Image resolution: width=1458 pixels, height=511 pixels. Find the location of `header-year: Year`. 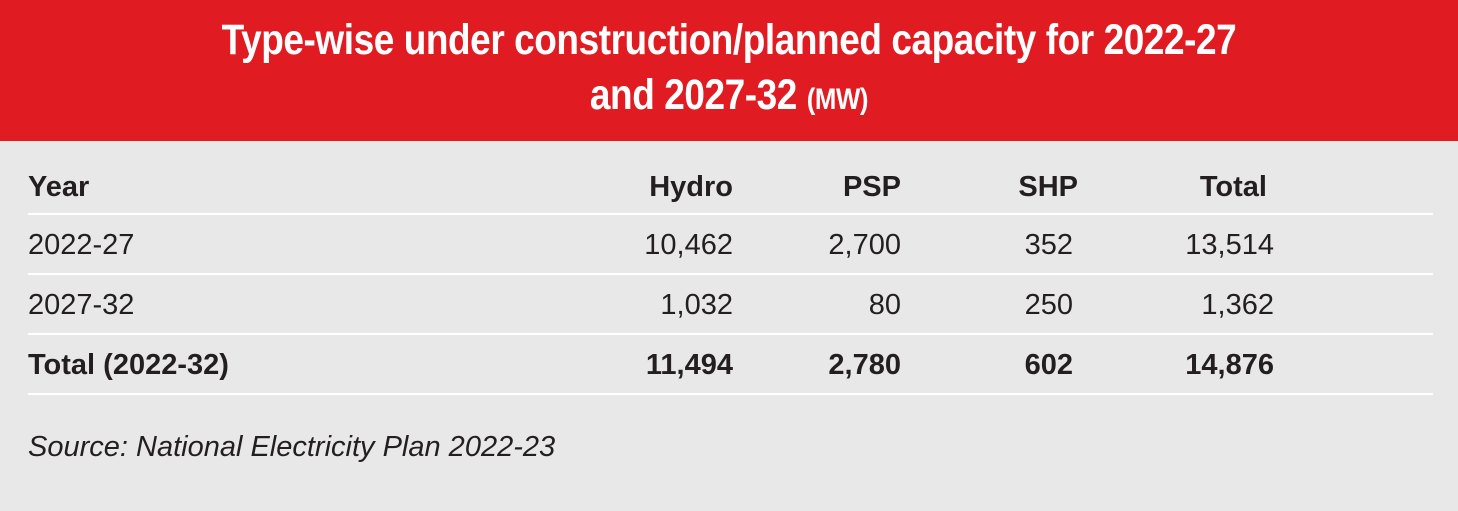

header-year: Year is located at coordinates (59, 187).